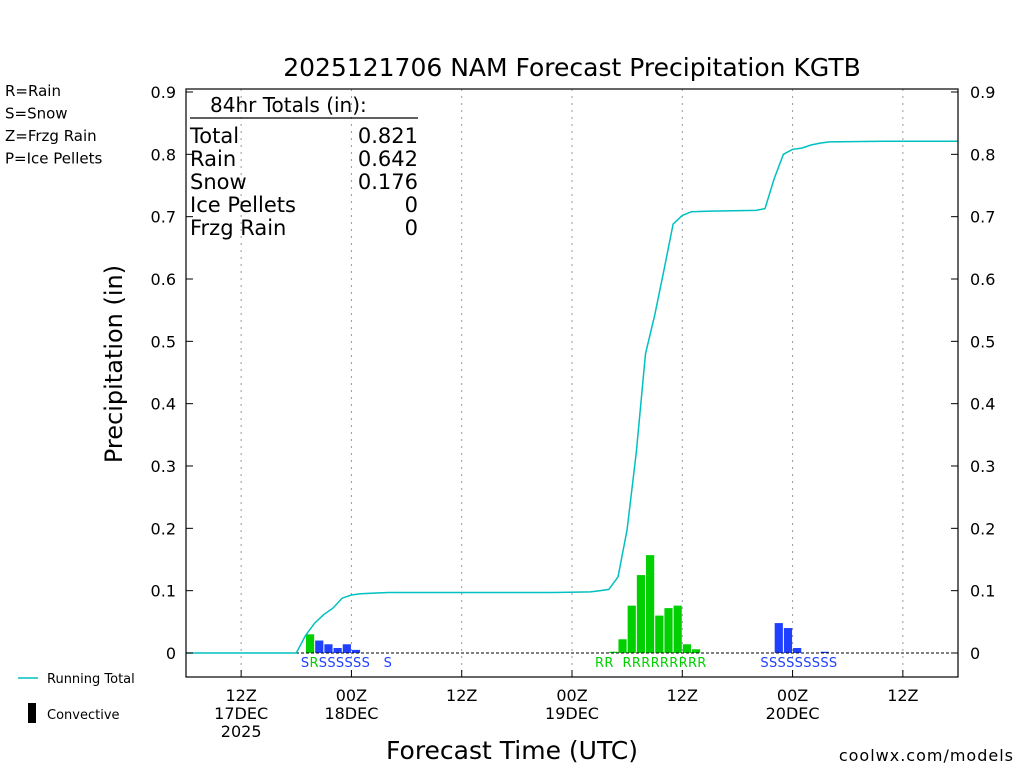 This screenshot has width=1024, height=768. Describe the element at coordinates (240, 695) in the screenshot. I see `x-tick-label-0-0: 12Z` at that location.